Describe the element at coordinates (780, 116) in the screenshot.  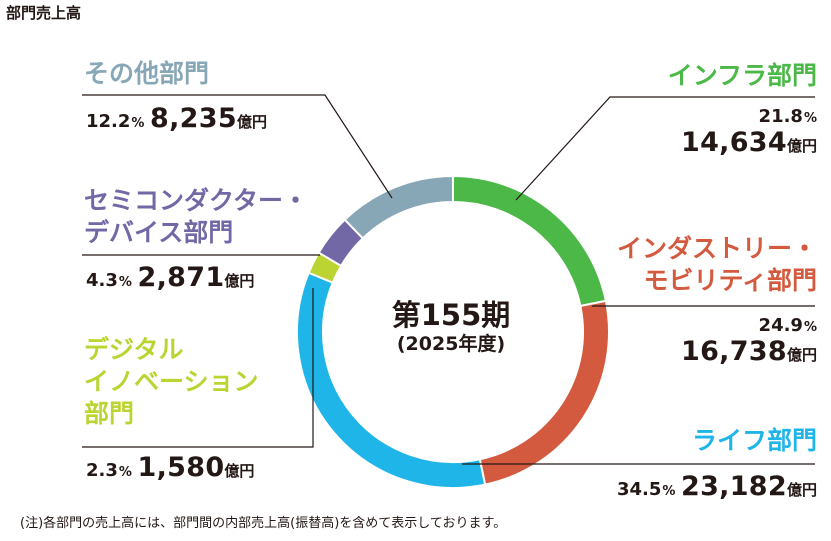
I see `percent-infra: 21.8` at that location.